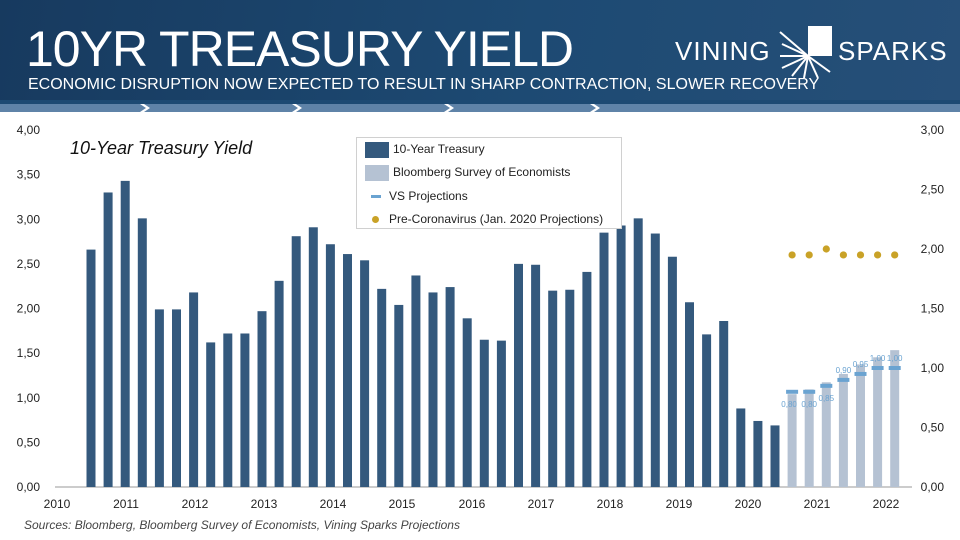 The height and width of the screenshot is (540, 960). What do you see at coordinates (439, 149) in the screenshot?
I see `legend-label-treasury: 10-Year Treasury` at bounding box center [439, 149].